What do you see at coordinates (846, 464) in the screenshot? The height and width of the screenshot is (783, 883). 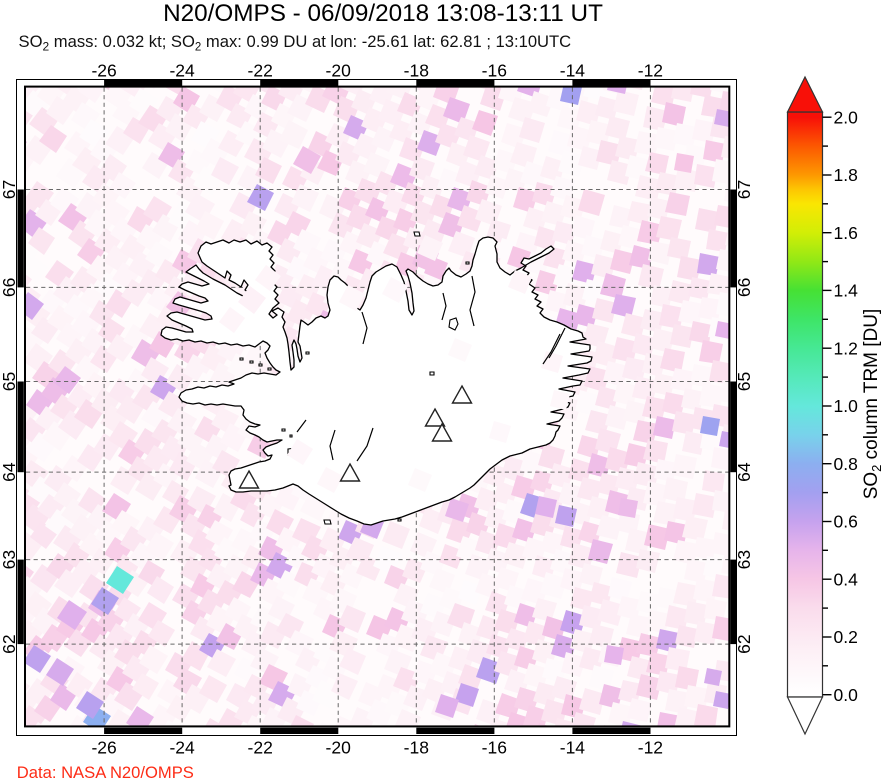 I see `svg-text: 0.8` at bounding box center [846, 464].